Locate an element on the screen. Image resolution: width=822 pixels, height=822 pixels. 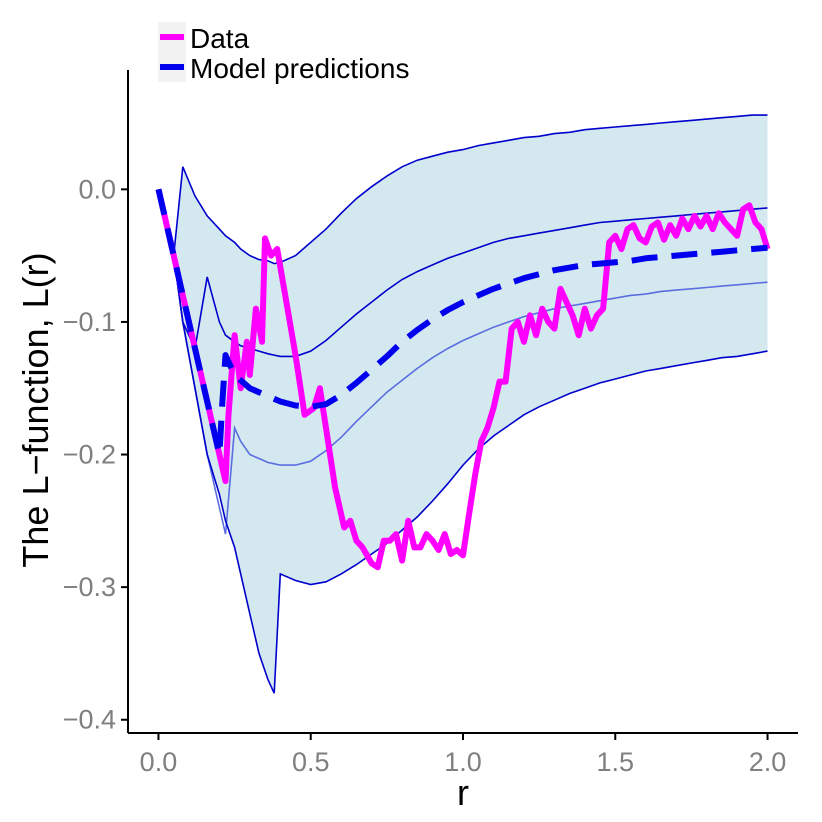
y-tick-label: −0.3 is located at coordinates (89, 587).